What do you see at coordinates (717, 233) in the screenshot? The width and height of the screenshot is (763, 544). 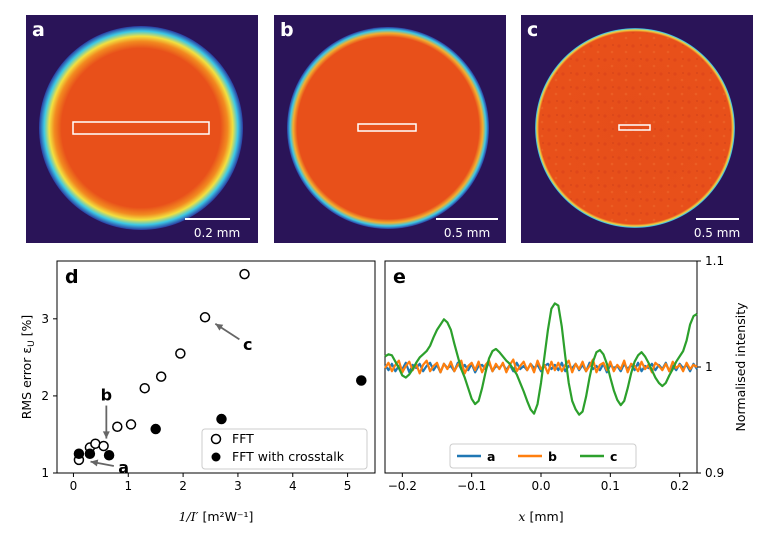 I see `panel-c-scale-label: 0.5 mm` at bounding box center [717, 233].